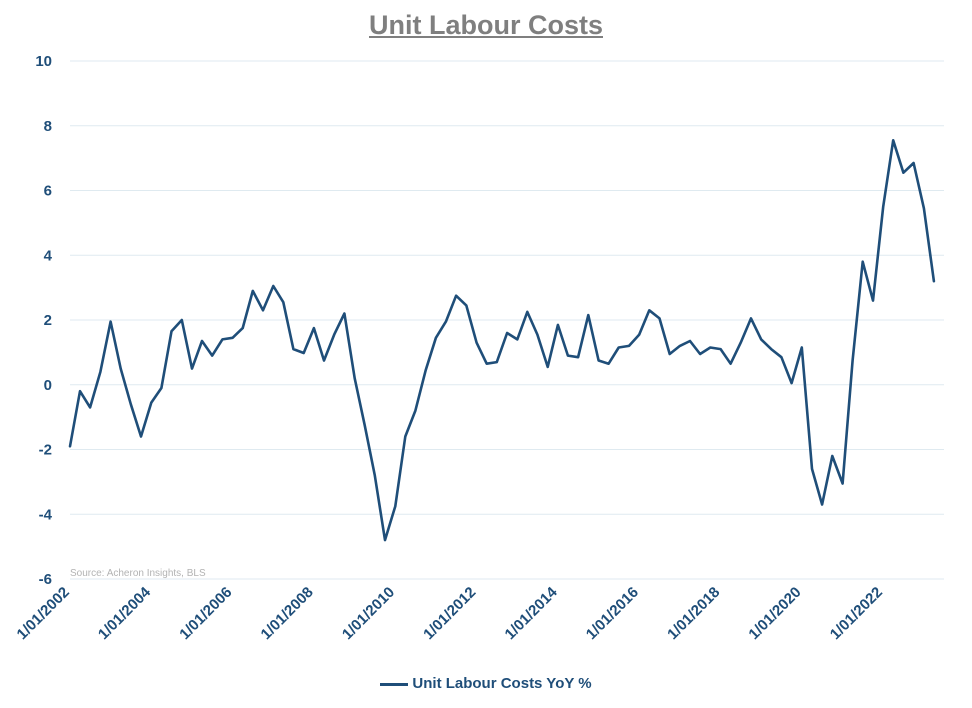  Describe the element at coordinates (612, 613) in the screenshot. I see `x-tick-label: 1/01/2016` at that location.